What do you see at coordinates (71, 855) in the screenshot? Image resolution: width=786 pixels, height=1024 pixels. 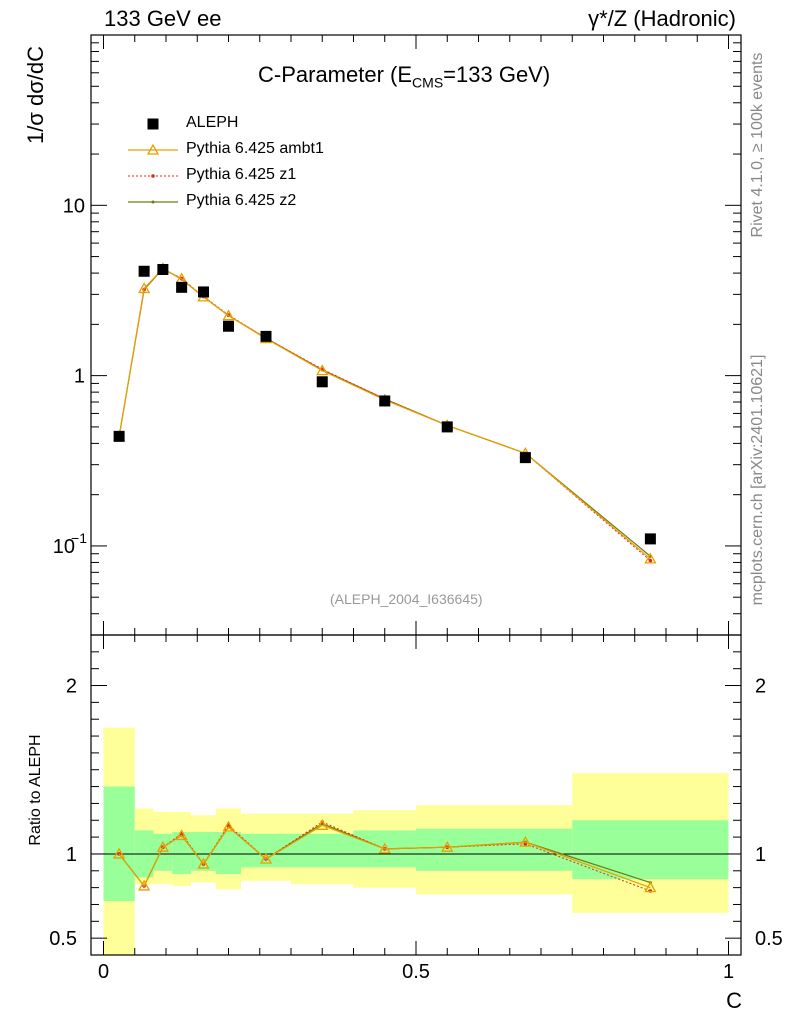 I see `ratio-y-tick-label: 1` at bounding box center [71, 855].